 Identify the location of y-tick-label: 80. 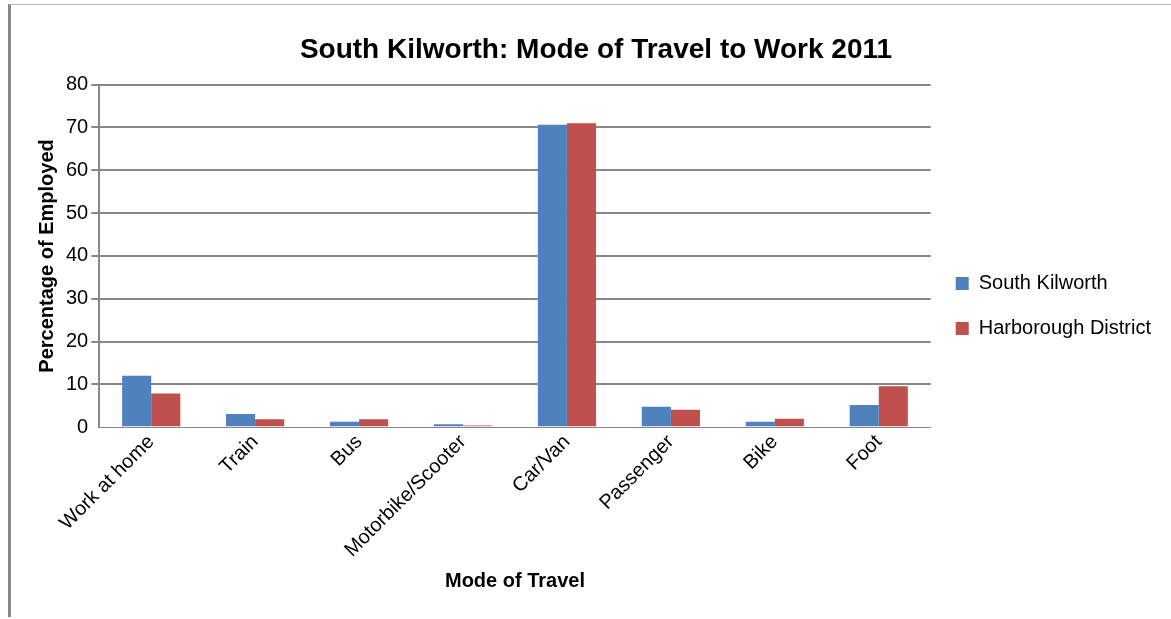
(77, 83).